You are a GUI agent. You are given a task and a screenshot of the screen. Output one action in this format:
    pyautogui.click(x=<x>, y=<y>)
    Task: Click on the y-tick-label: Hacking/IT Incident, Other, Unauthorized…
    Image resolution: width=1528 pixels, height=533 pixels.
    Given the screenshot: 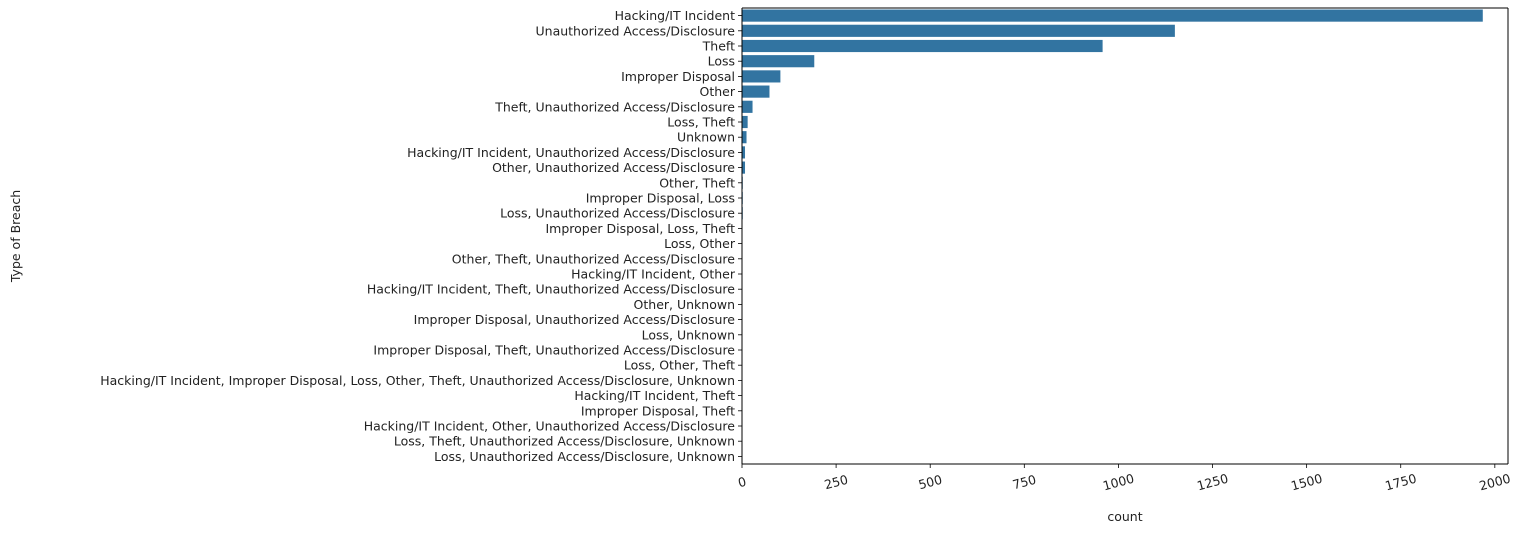 What is the action you would take?
    pyautogui.click(x=550, y=426)
    